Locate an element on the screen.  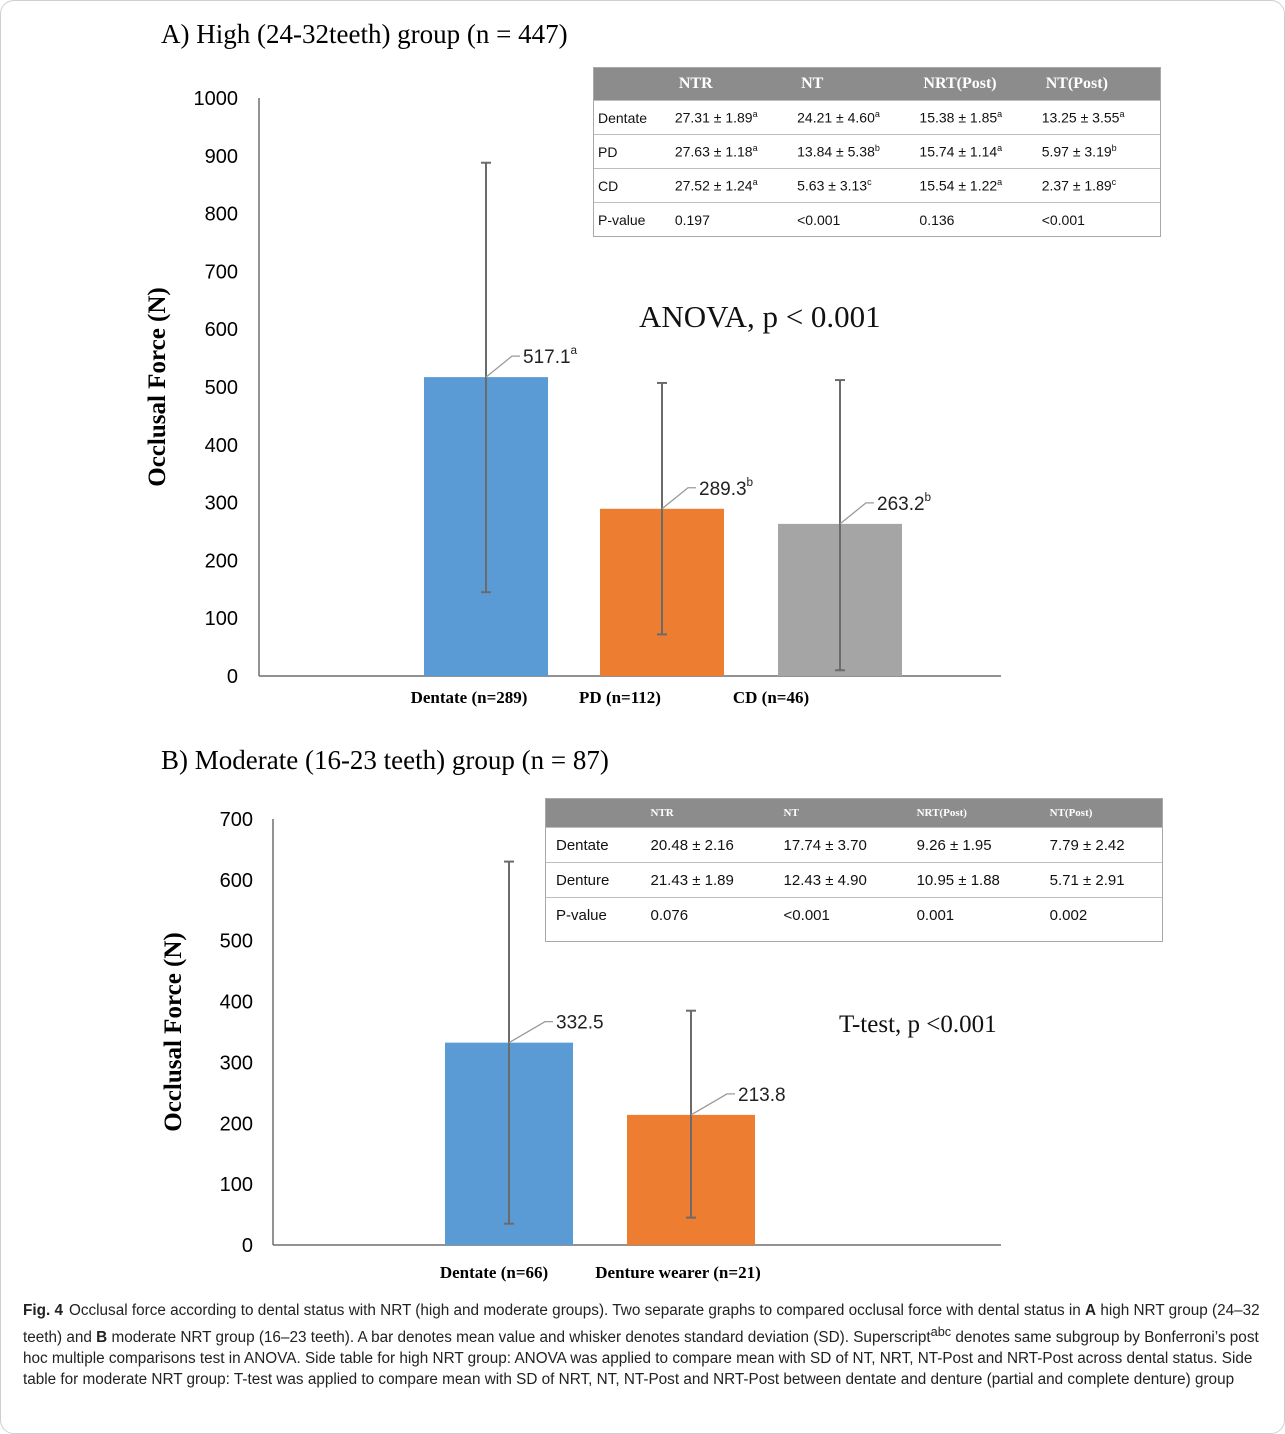
table-b-row: P-value 0.076 <0.001 0.001 0.002 is located at coordinates (854, 914).